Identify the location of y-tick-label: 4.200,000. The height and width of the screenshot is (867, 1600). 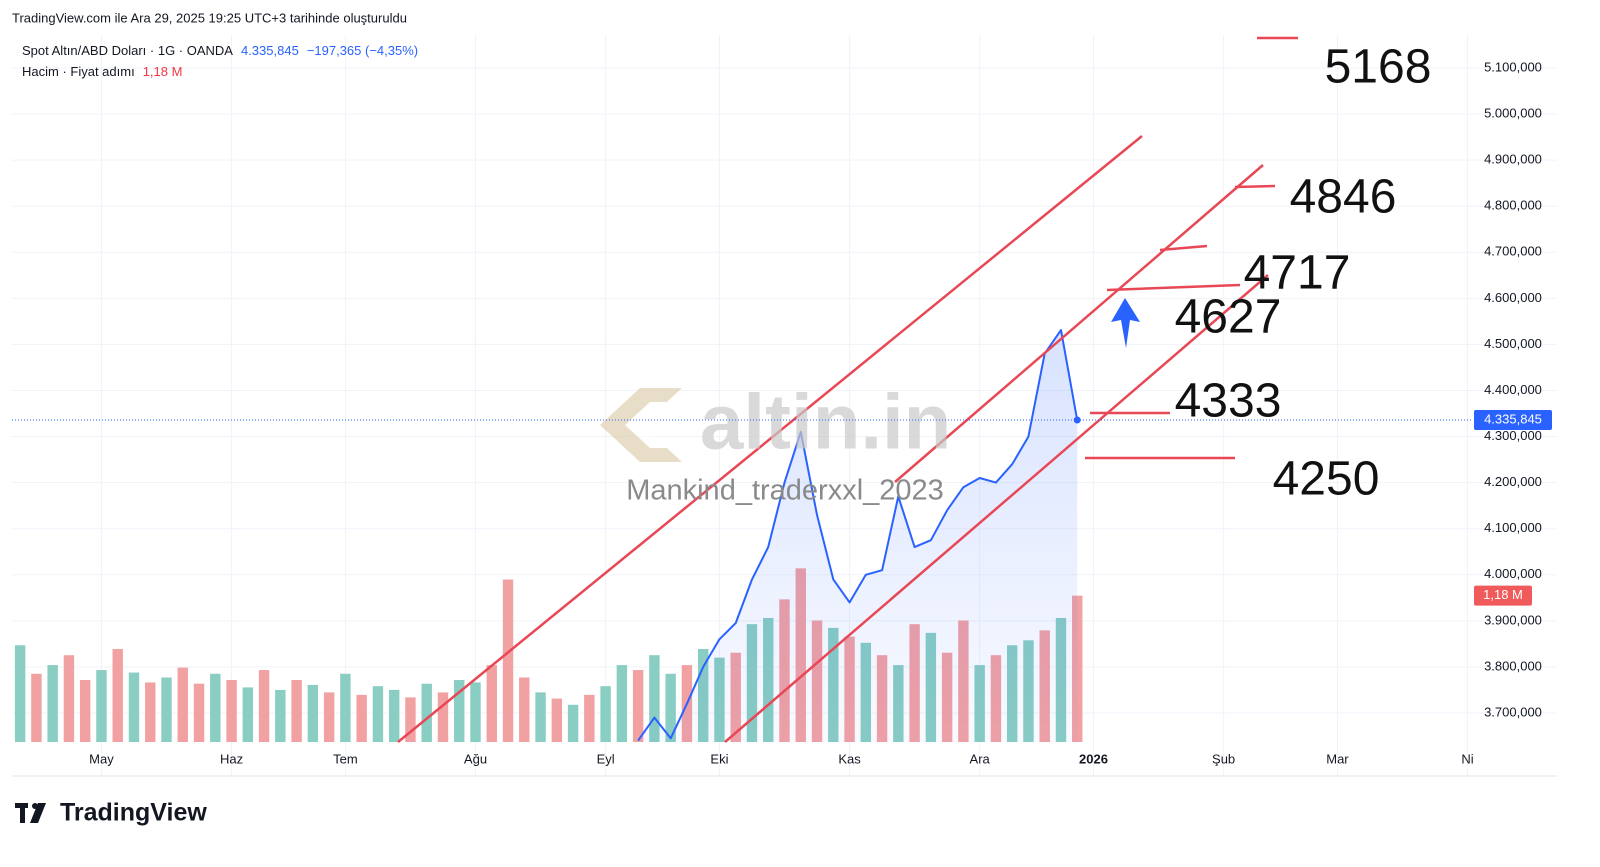
(1513, 481).